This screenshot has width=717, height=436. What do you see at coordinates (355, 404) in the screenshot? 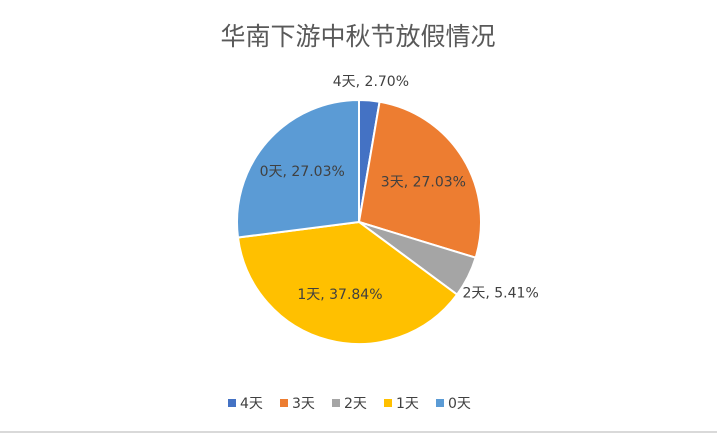
I see `legend-label: 2天` at bounding box center [355, 404].